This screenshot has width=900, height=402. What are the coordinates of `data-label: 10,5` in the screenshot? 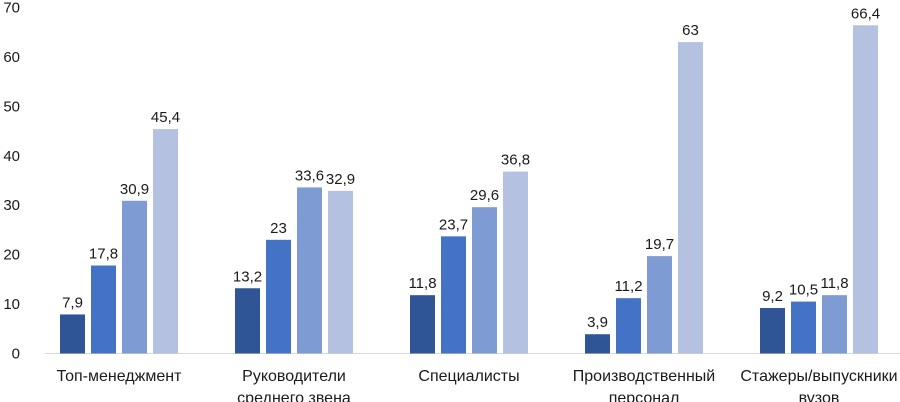 It's located at (803, 290).